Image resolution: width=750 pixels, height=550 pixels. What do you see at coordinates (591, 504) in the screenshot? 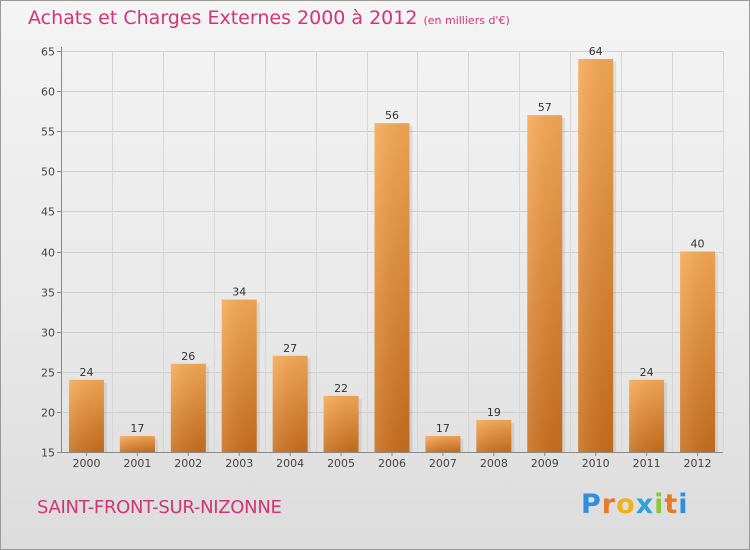
I see `logo-letter: P` at bounding box center [591, 504].